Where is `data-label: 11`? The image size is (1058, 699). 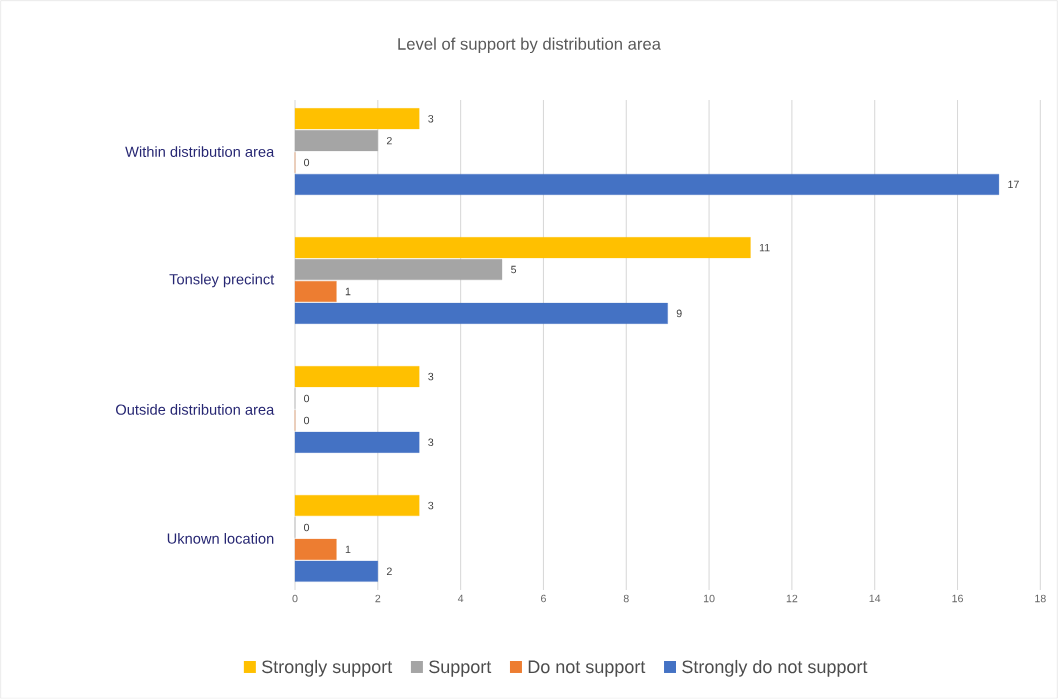
data-label: 11 is located at coordinates (764, 247).